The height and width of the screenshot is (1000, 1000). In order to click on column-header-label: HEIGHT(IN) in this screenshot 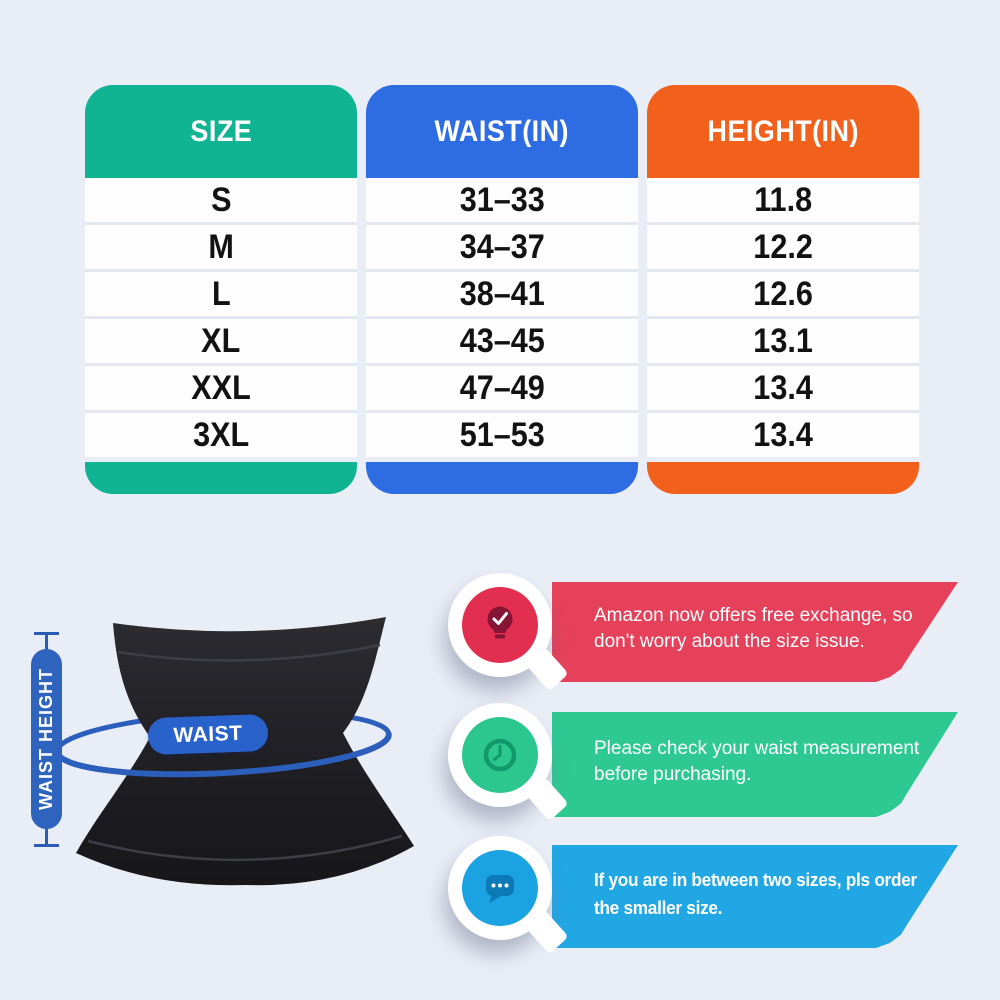, I will do `click(783, 131)`.